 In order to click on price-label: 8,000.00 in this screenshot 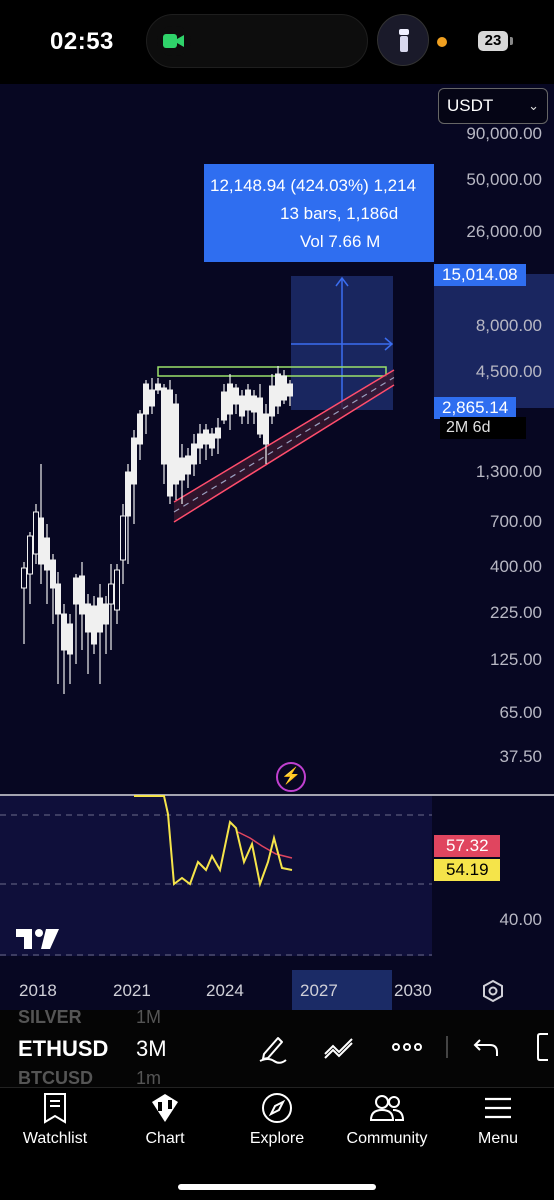, I will do `click(508, 325)`.